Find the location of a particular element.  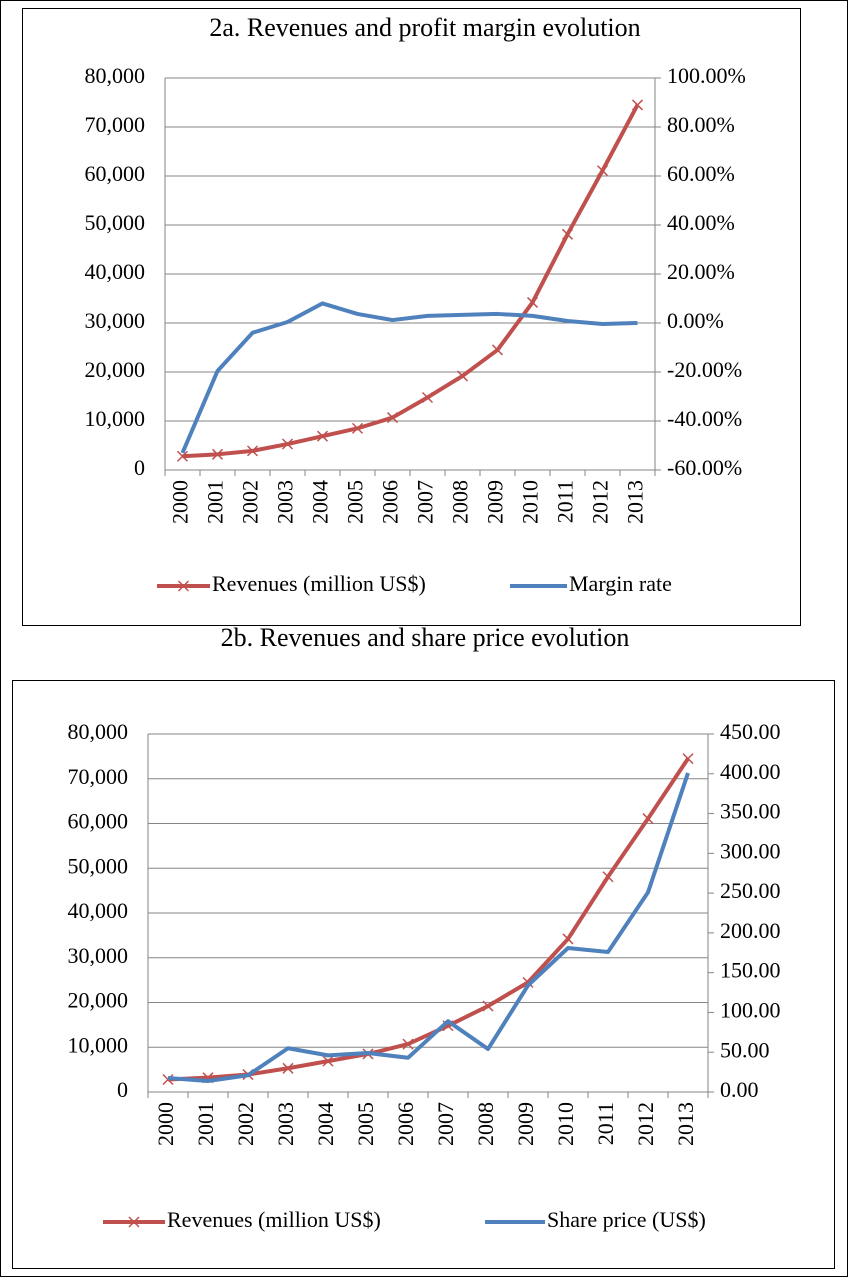

y2-tick-label: 0.00 is located at coordinates (739, 1089).